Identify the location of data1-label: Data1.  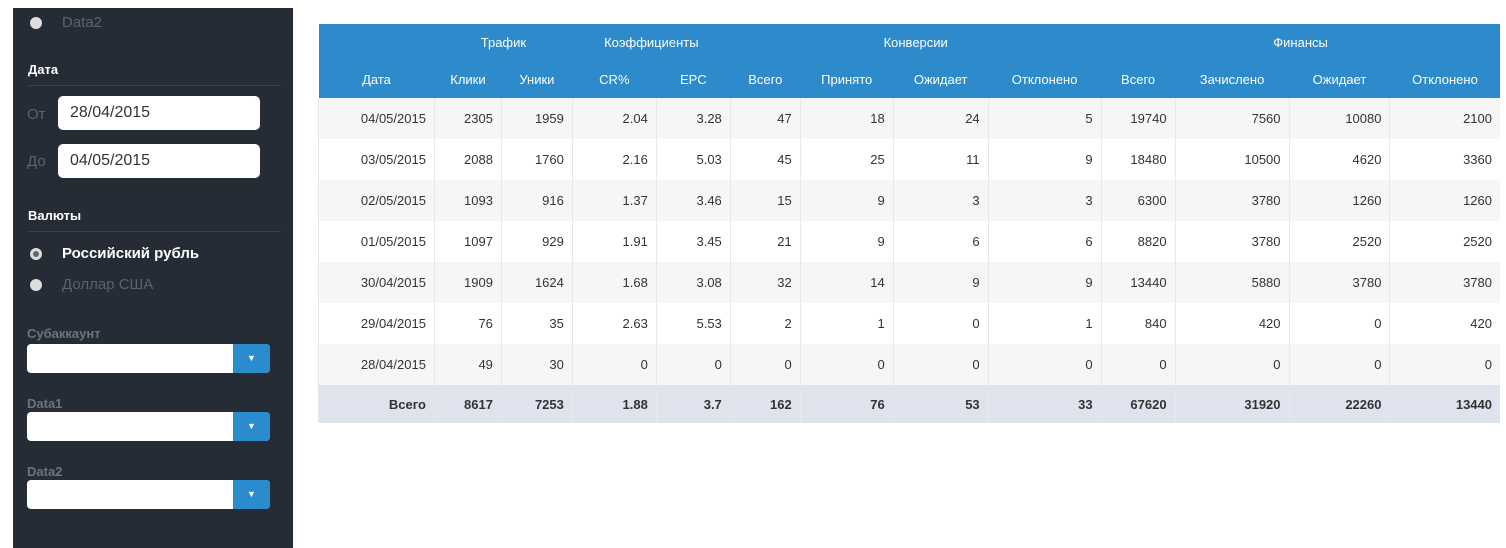
(45, 403).